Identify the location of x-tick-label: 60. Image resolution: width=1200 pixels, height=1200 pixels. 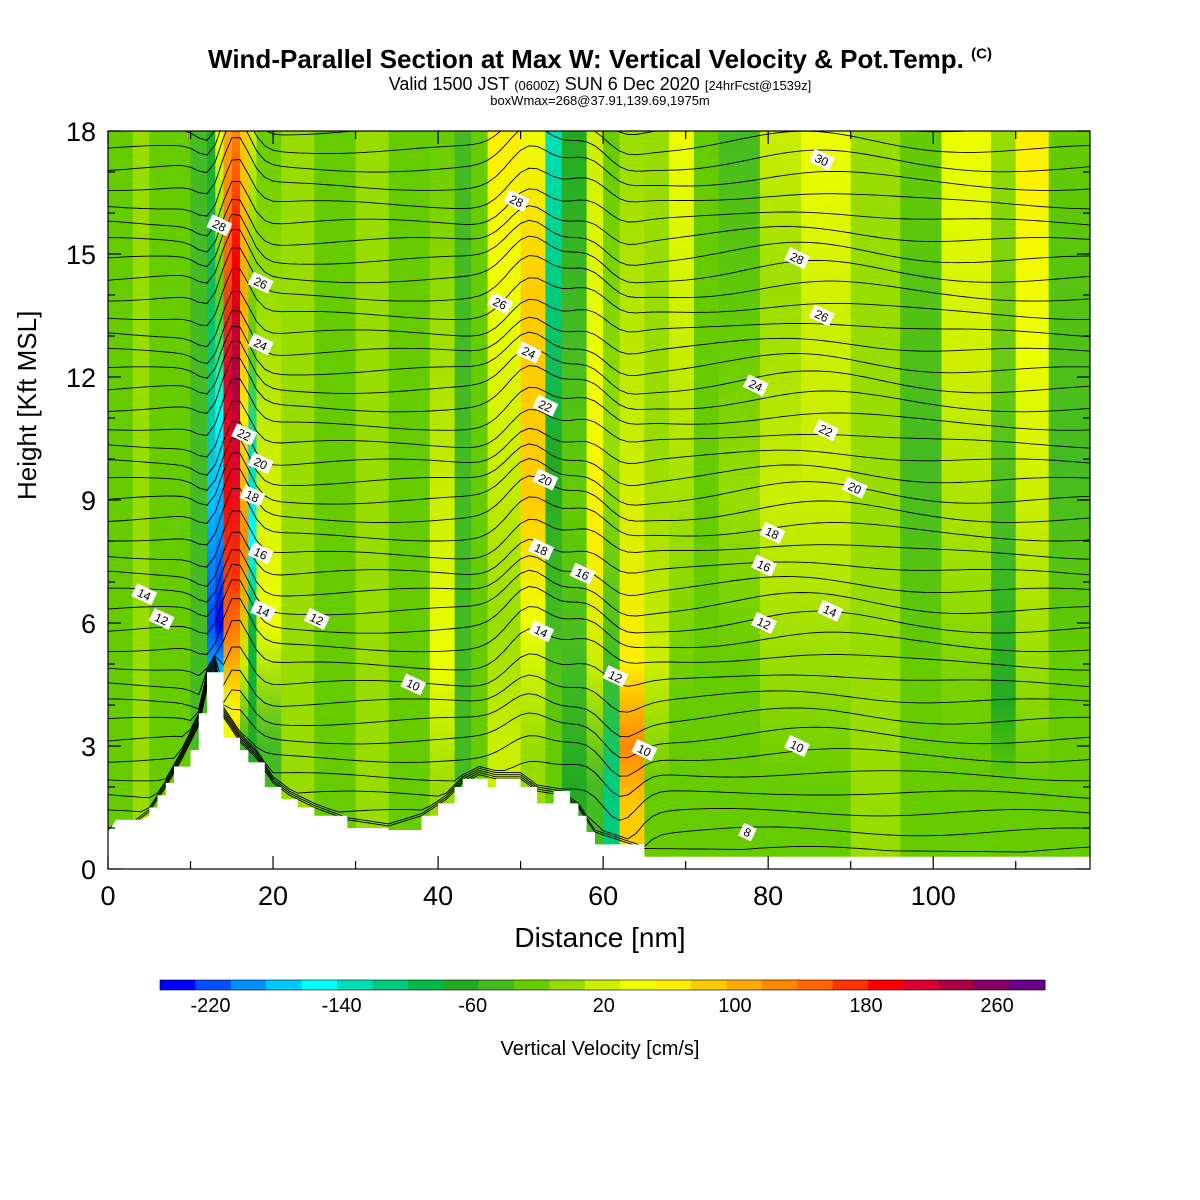
(603, 896).